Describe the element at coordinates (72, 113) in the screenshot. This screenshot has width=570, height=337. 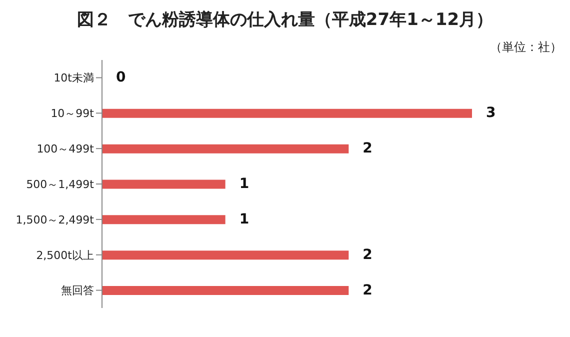
I see `y-tick-label: 10～99t` at that location.